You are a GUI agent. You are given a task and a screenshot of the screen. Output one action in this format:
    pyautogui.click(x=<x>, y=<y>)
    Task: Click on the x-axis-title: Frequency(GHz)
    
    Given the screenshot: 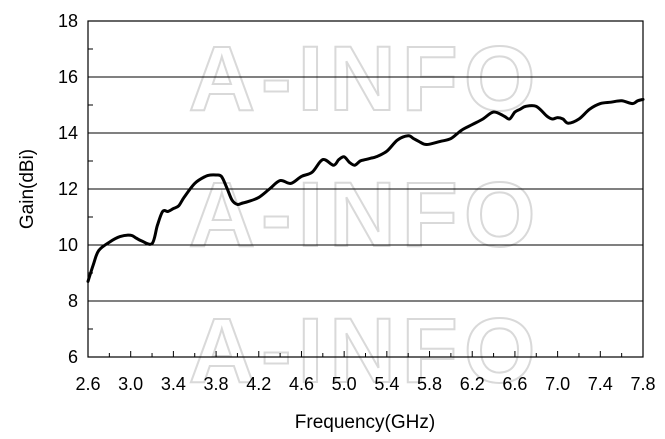 What is the action you would take?
    pyautogui.click(x=365, y=422)
    